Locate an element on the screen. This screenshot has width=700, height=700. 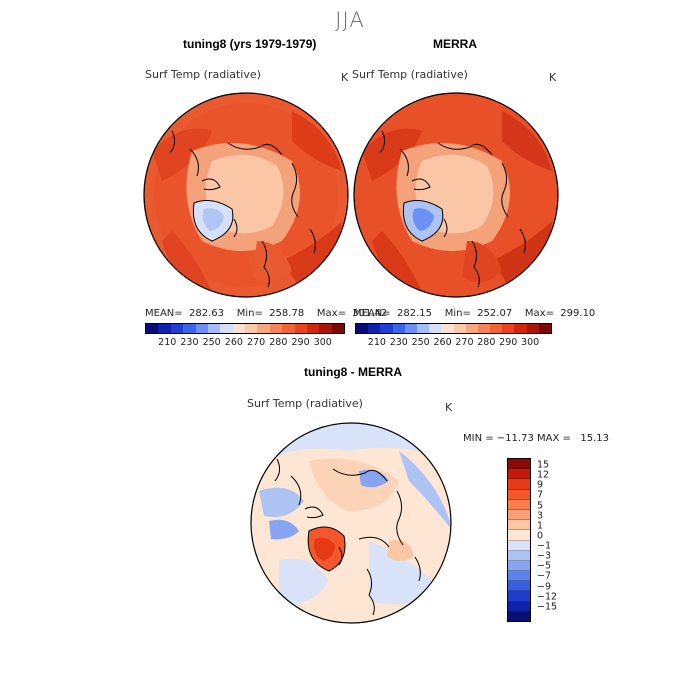
diff-colorbar is located at coordinates (519, 540).